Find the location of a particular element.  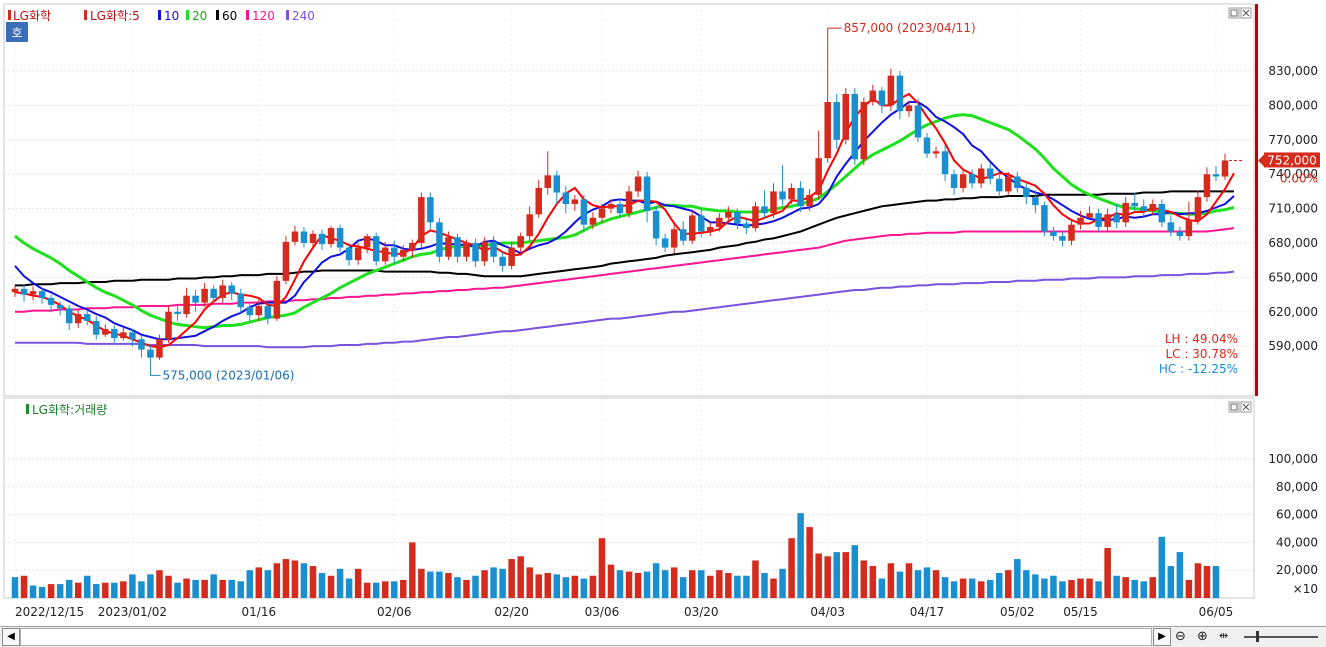

price-tick-label: 740,000 is located at coordinates (1293, 174).